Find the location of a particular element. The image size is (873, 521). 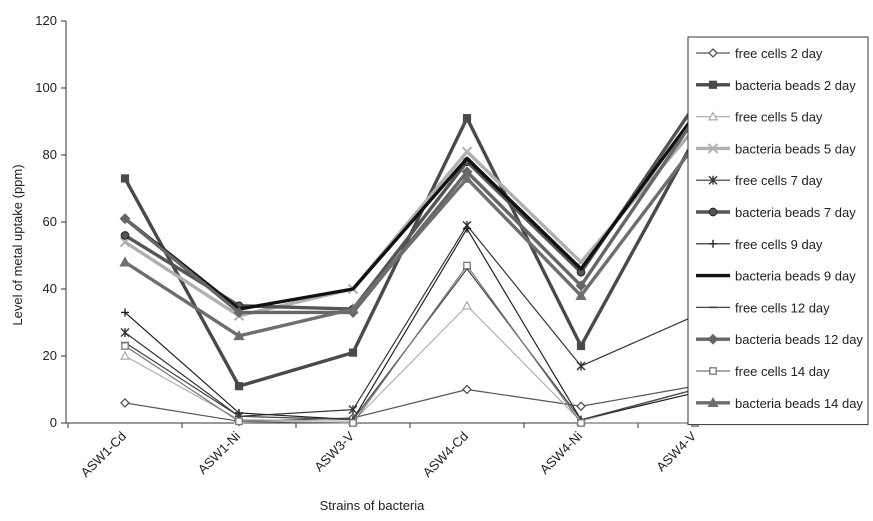

series-line is located at coordinates (410, 403).